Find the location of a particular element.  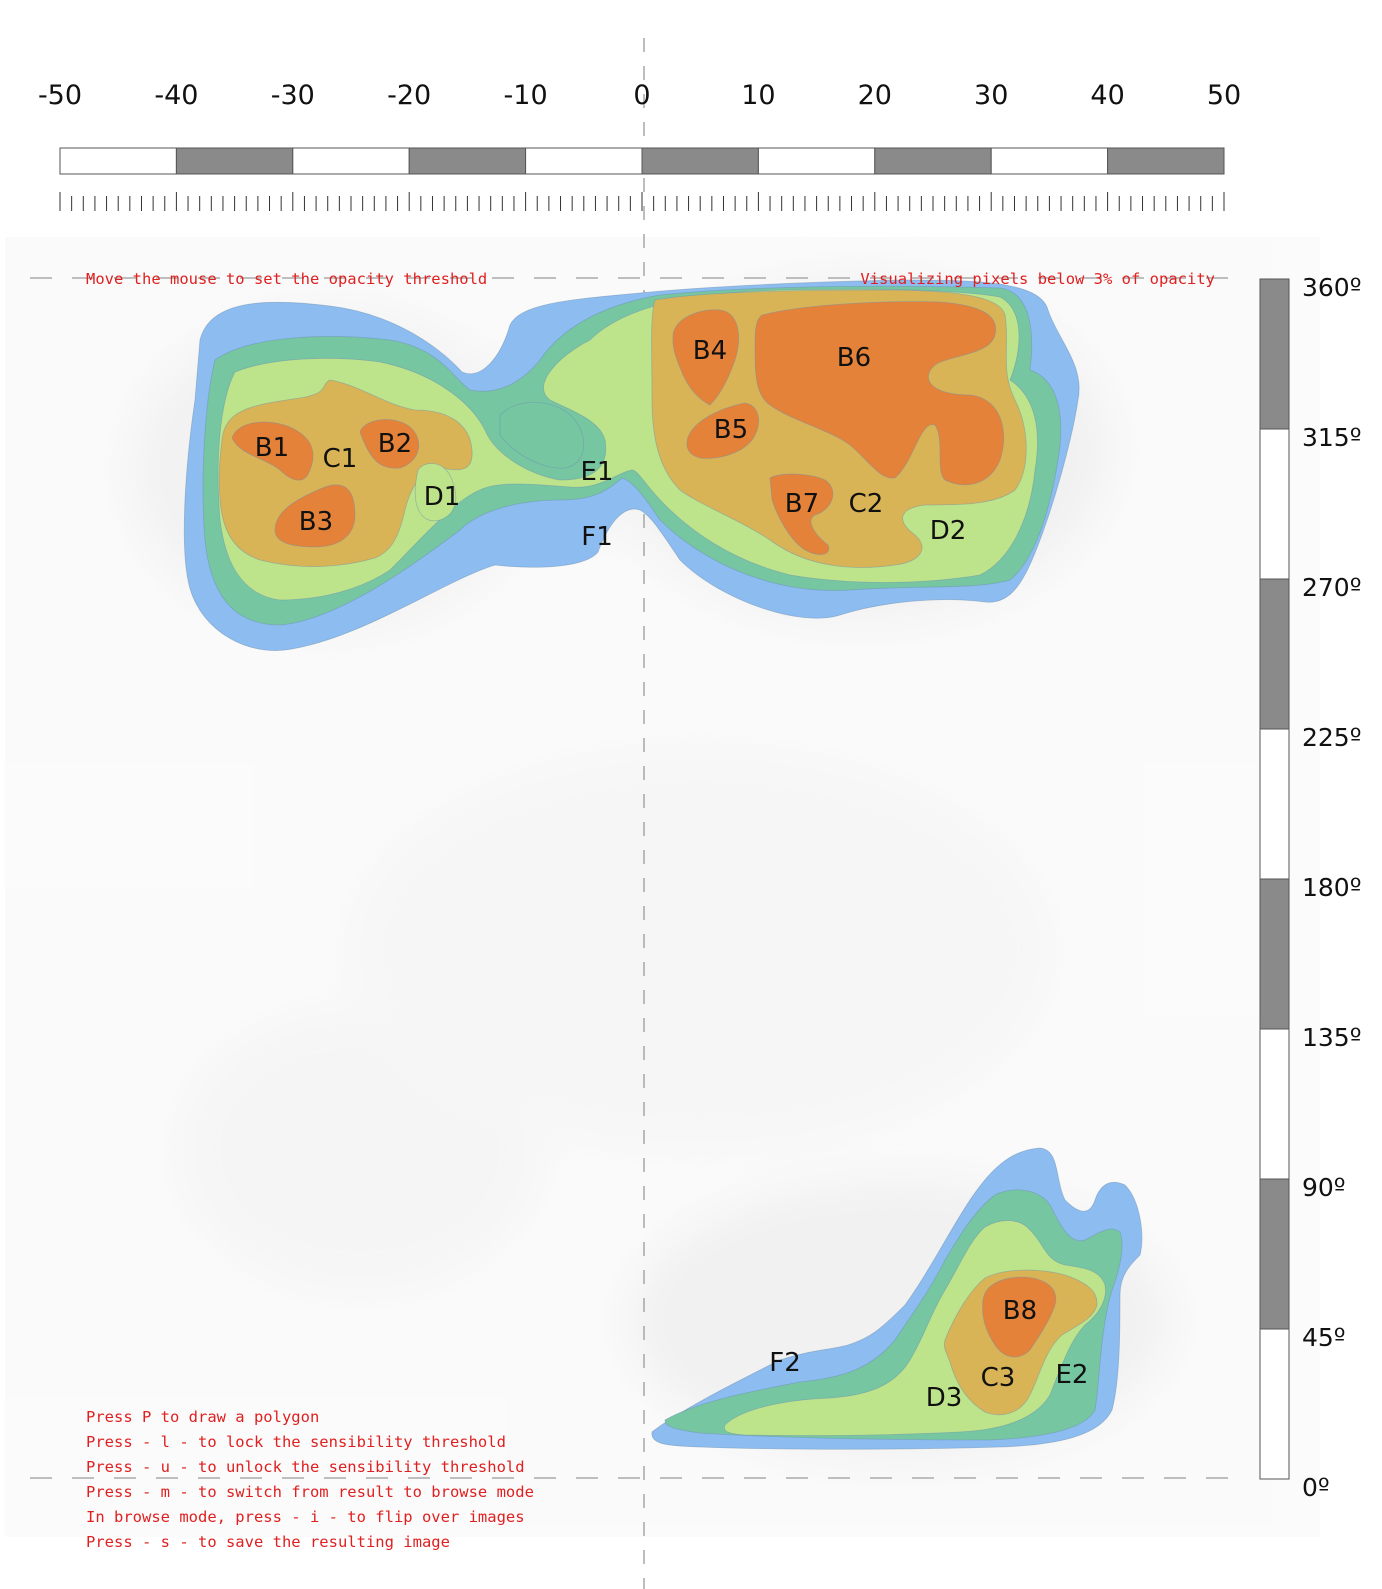

label-d3: D3 is located at coordinates (944, 1398).